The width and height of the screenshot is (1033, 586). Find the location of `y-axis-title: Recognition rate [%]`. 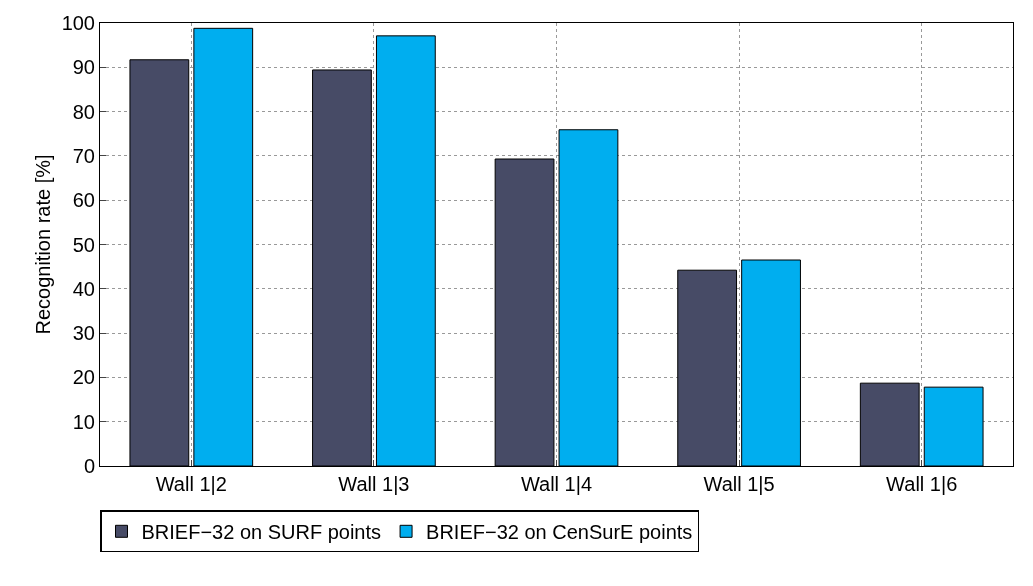

y-axis-title: Recognition rate [%] is located at coordinates (43, 244).